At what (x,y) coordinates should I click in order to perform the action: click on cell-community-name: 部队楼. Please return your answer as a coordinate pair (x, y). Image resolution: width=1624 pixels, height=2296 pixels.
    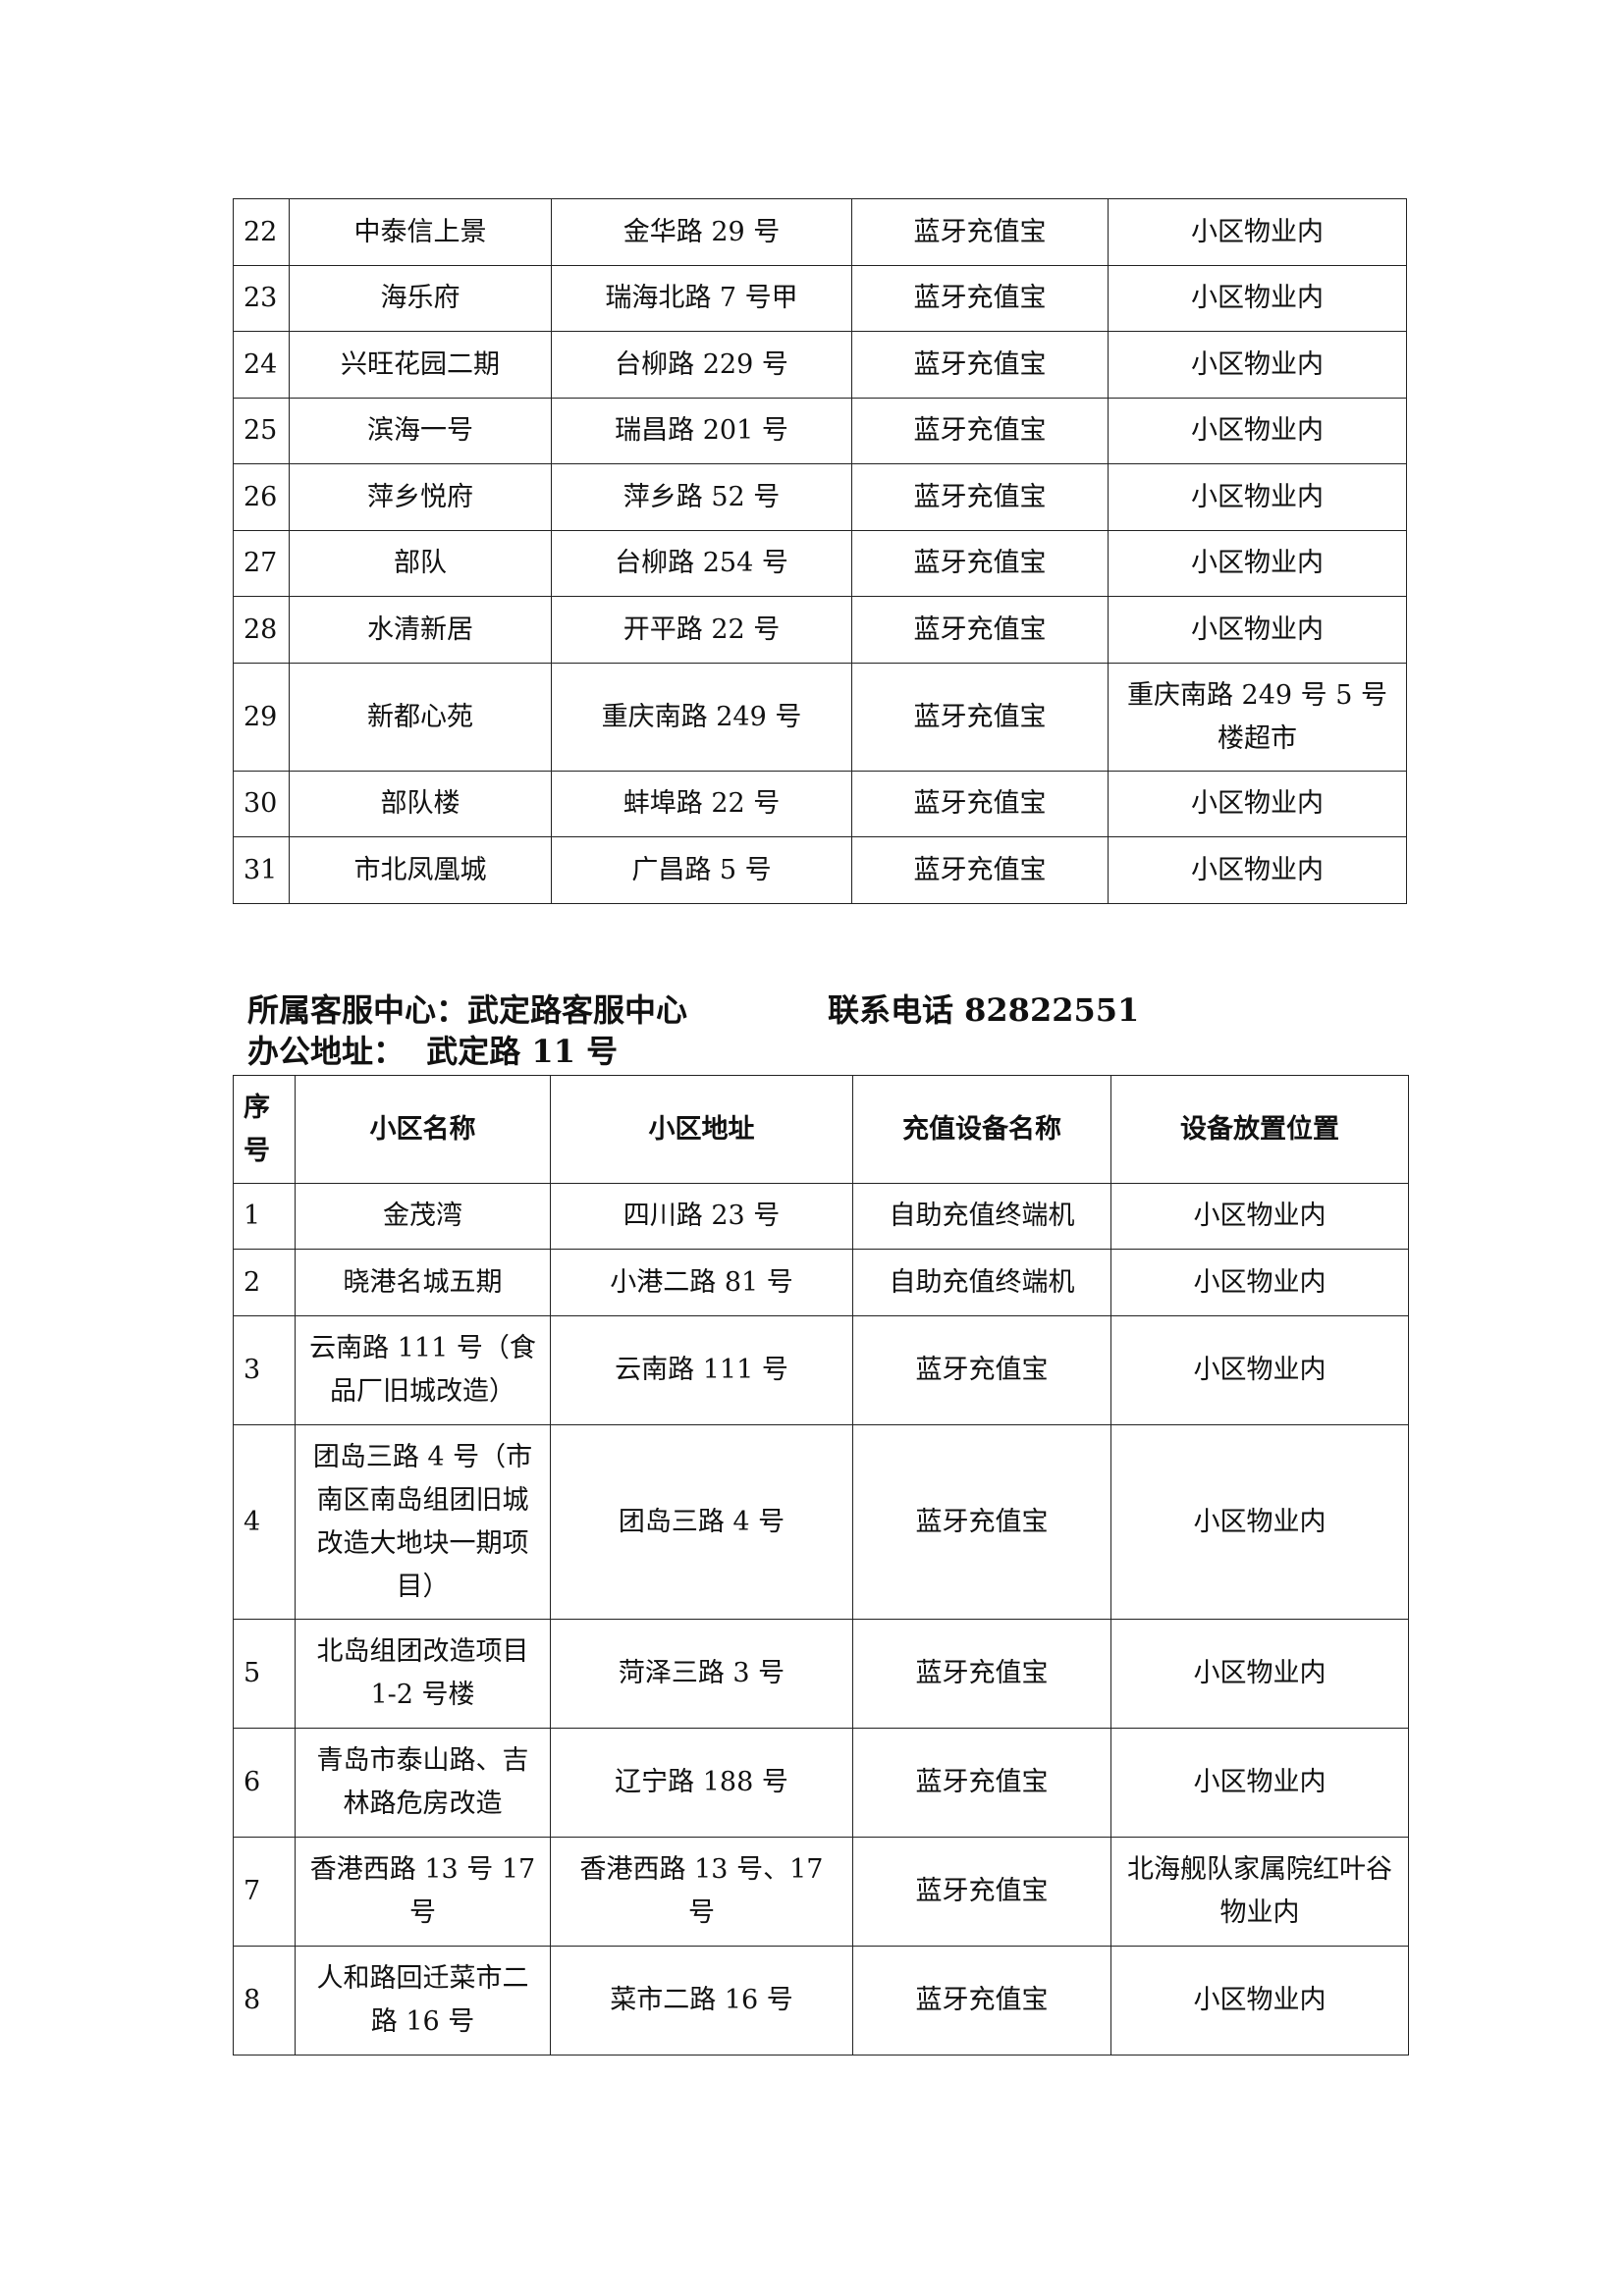
    Looking at the image, I should click on (420, 804).